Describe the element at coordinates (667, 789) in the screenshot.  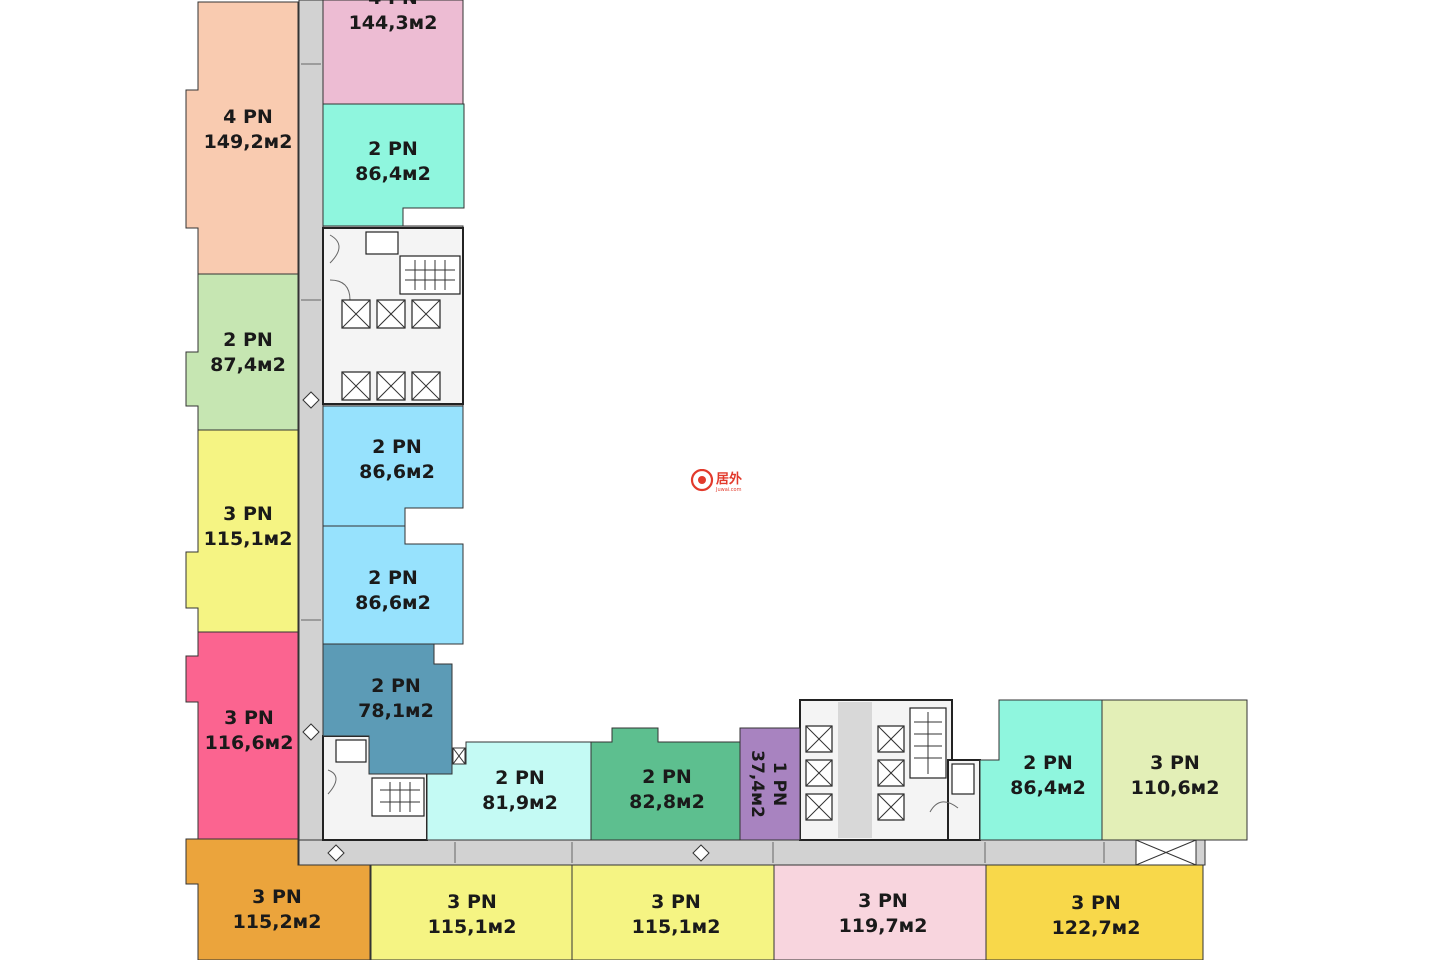
I see `label-u11: 2 PN 82,8м2` at that location.